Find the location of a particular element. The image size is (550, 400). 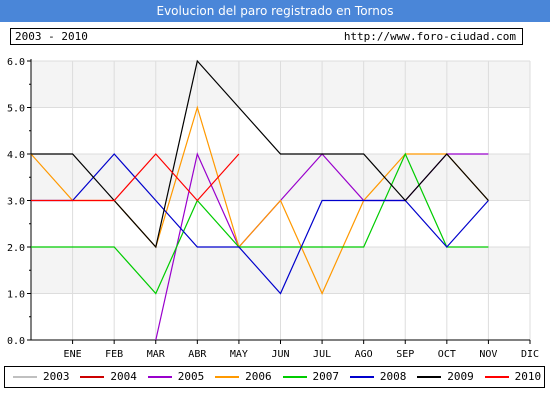

legend-item-2010: 2010 is located at coordinates (514, 377).